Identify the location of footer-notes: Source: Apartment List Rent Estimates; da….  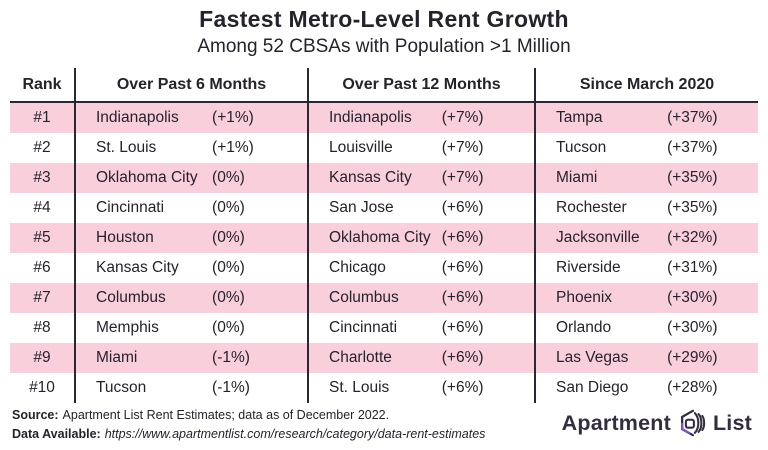
(248, 425).